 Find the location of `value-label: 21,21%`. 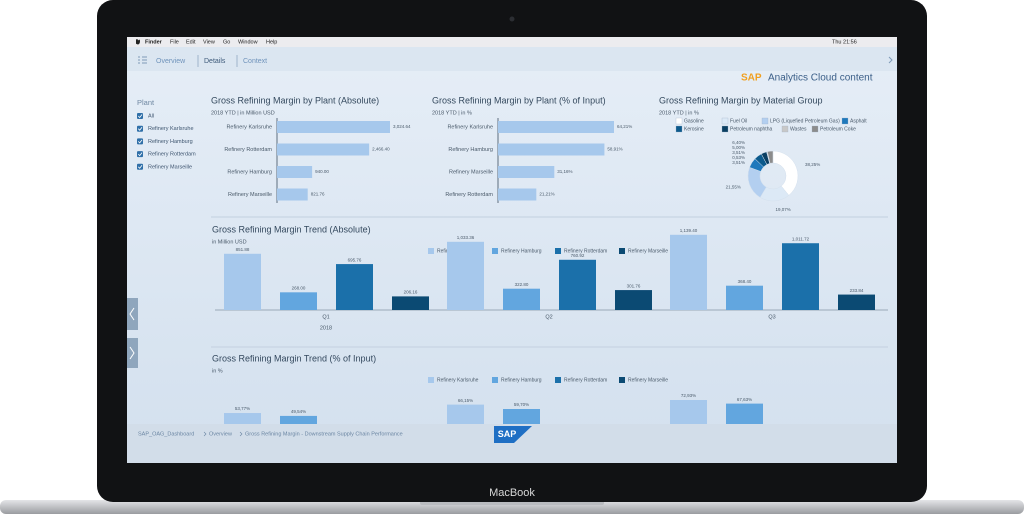

value-label: 21,21% is located at coordinates (546, 194).